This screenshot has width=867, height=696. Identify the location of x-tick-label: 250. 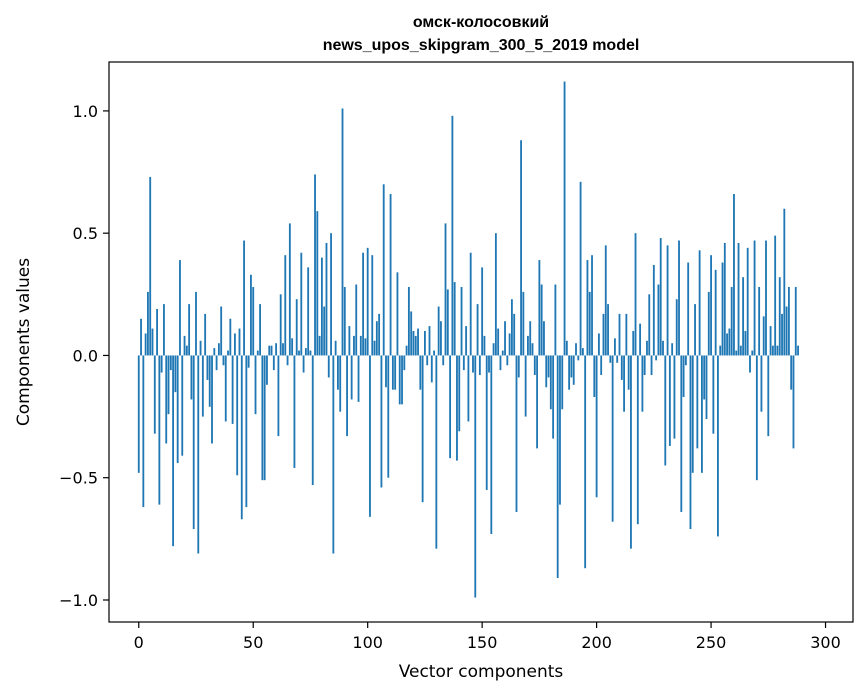
(711, 642).